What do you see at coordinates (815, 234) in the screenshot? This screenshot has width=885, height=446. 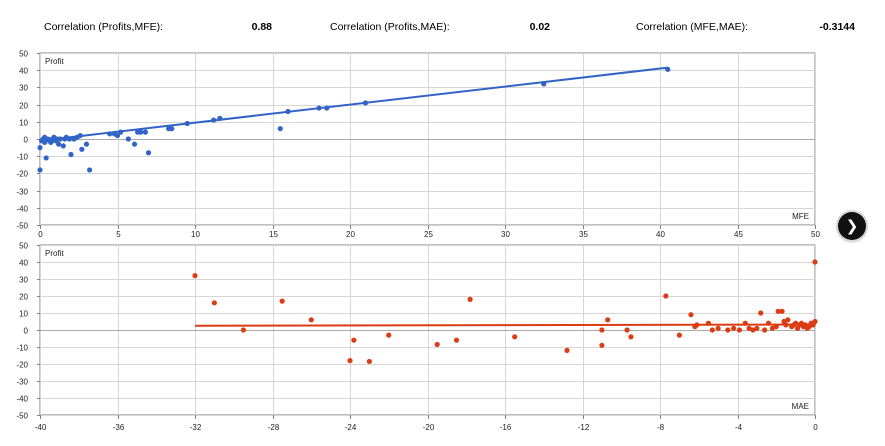 I see `mfe-xtick-label: 50` at bounding box center [815, 234].